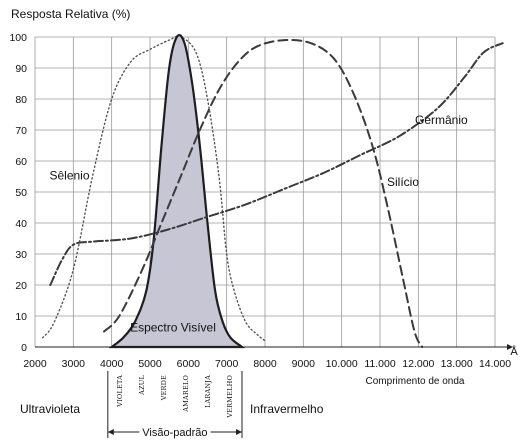  I want to click on x-tick-label: 8000, so click(265, 364).